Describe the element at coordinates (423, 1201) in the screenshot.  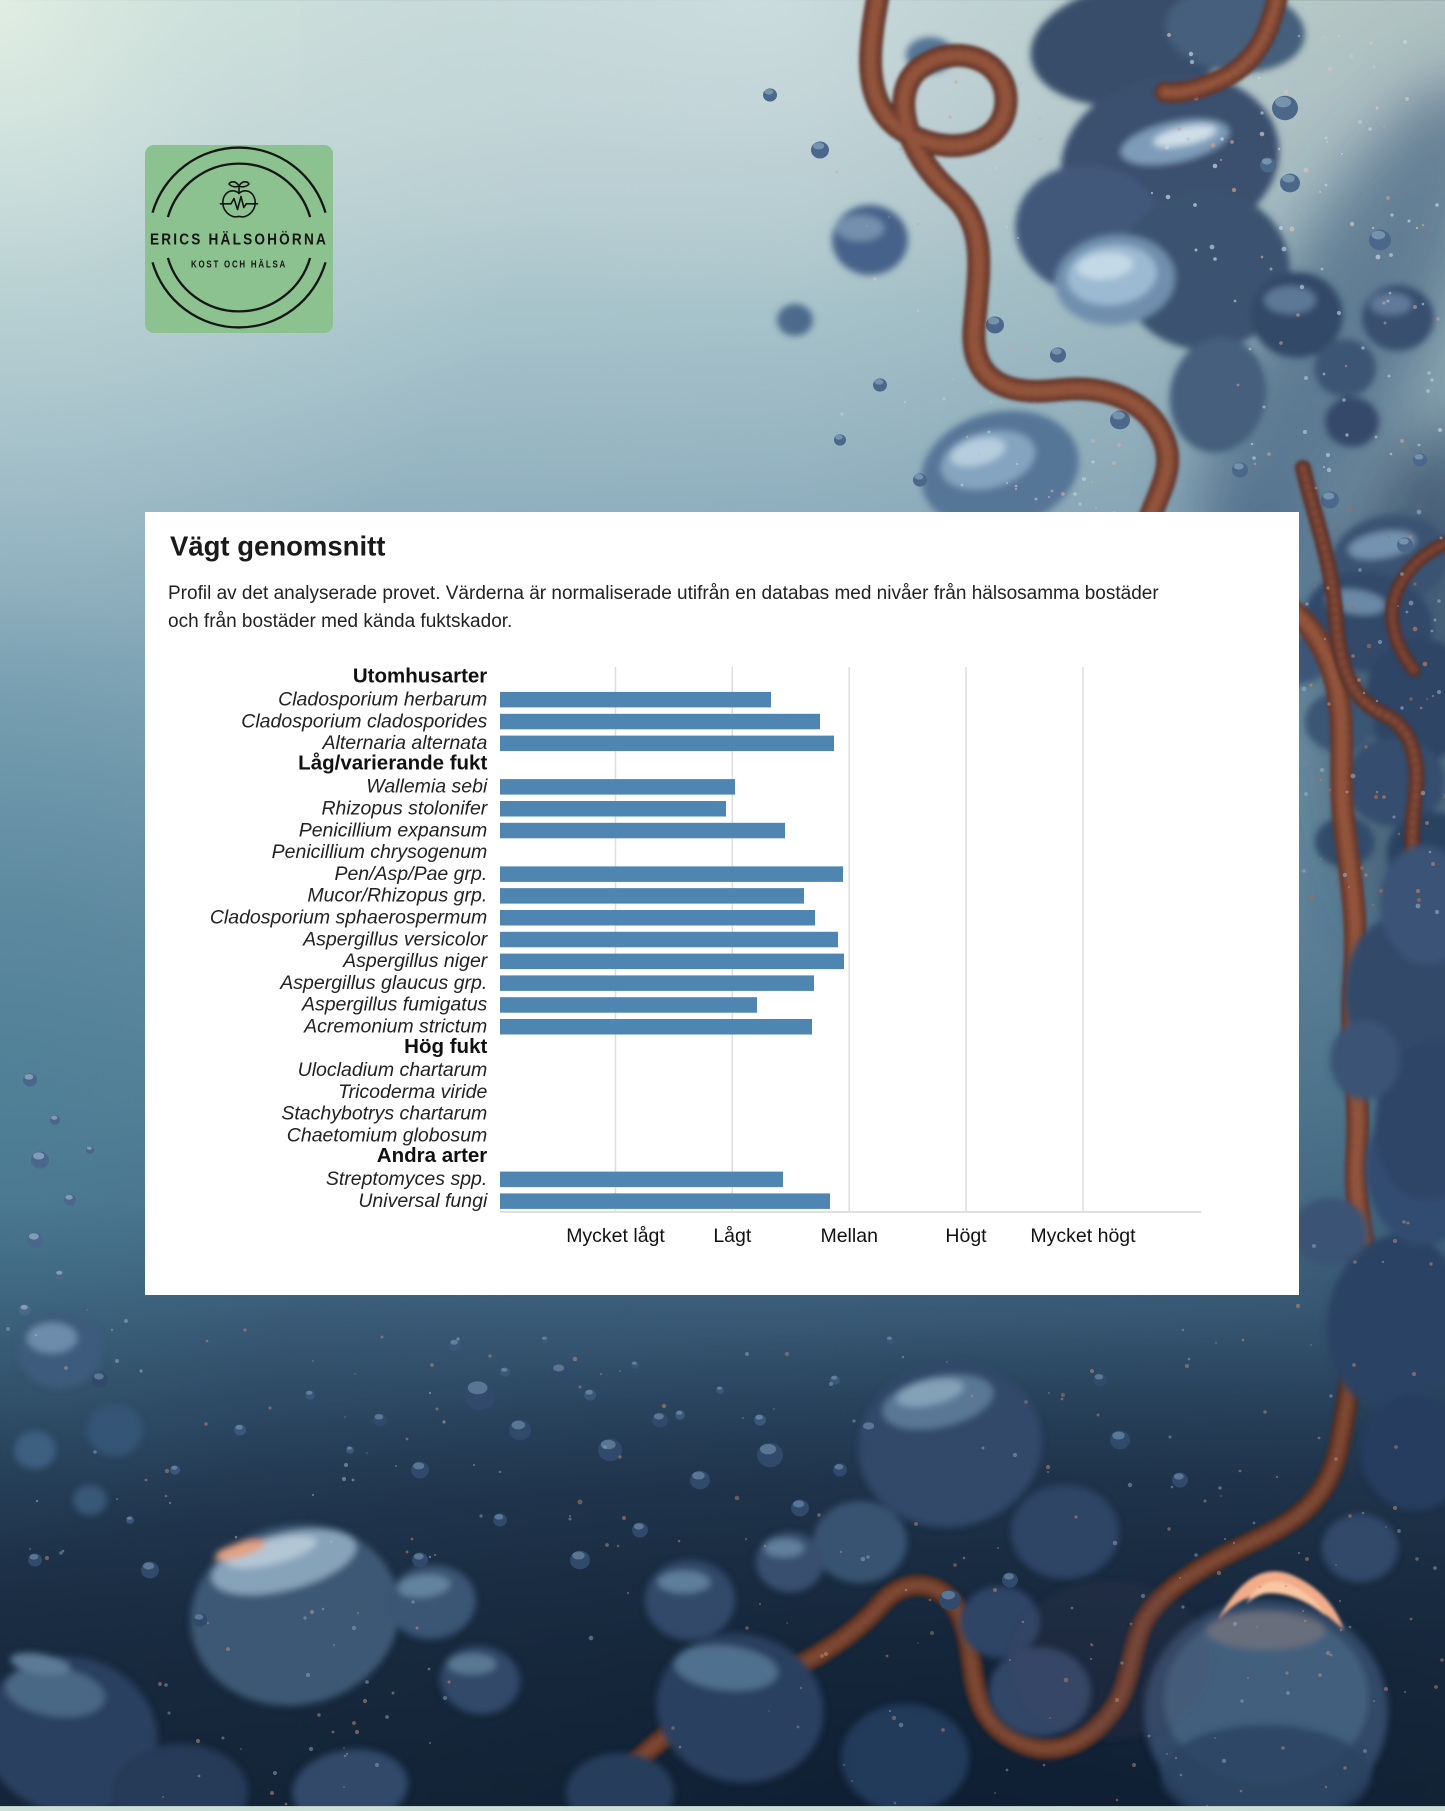
I see `svg-text: Universal fungi` at that location.